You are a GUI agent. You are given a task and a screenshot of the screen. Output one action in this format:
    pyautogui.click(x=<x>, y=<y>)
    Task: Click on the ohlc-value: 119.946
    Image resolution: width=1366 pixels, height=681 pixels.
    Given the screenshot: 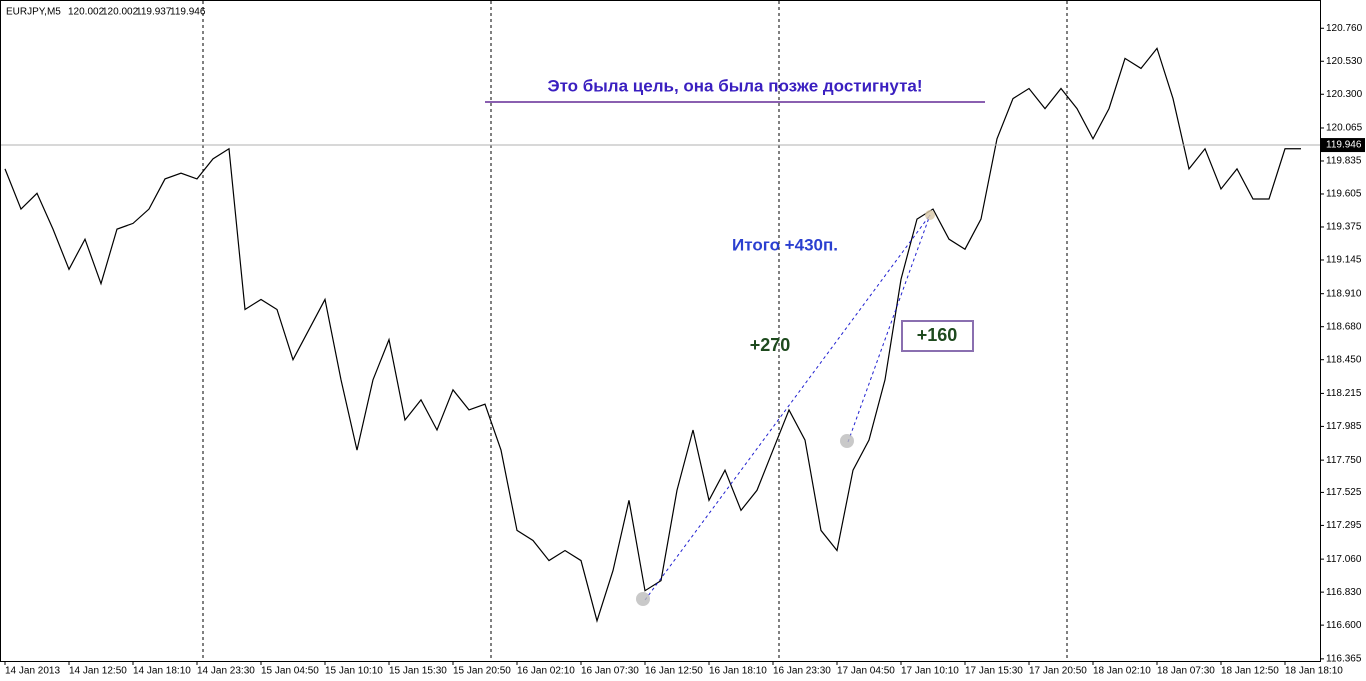 What is the action you would take?
    pyautogui.click(x=188, y=12)
    